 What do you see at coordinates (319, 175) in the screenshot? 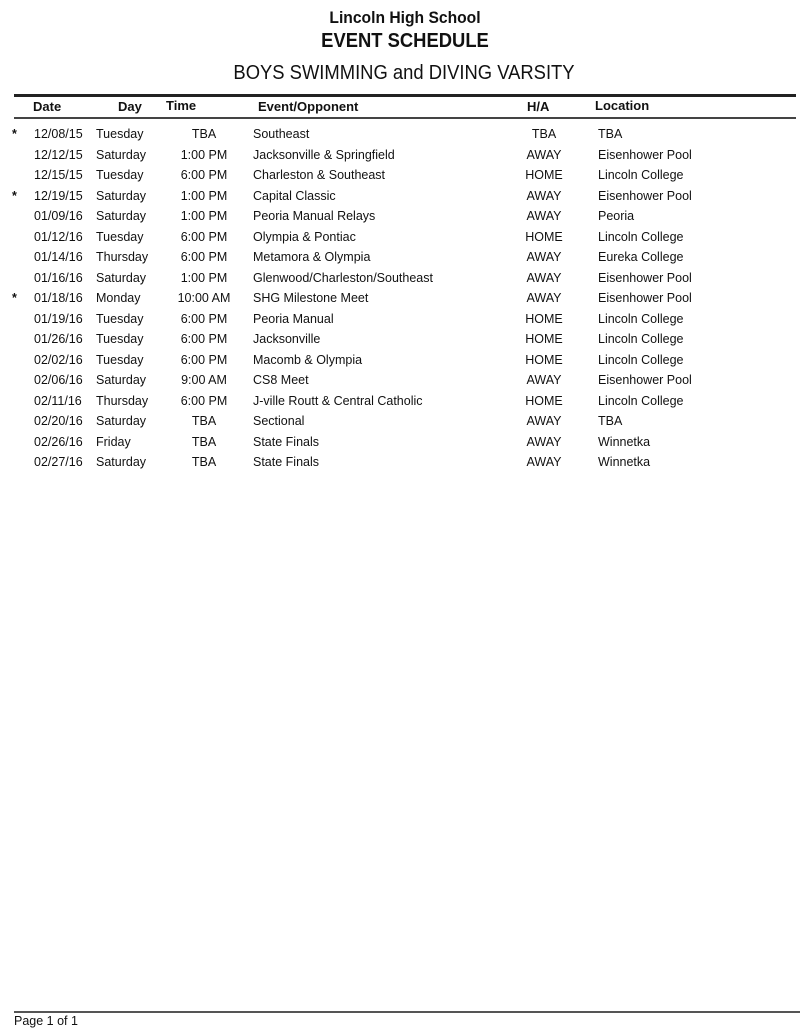
I see `row-event: Charleston & Southeast` at bounding box center [319, 175].